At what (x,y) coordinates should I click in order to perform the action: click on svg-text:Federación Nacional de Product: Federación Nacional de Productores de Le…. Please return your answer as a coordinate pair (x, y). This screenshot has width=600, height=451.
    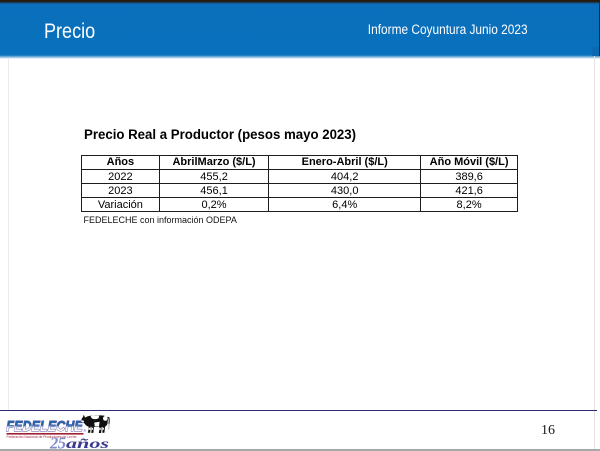
    Looking at the image, I should click on (42, 437).